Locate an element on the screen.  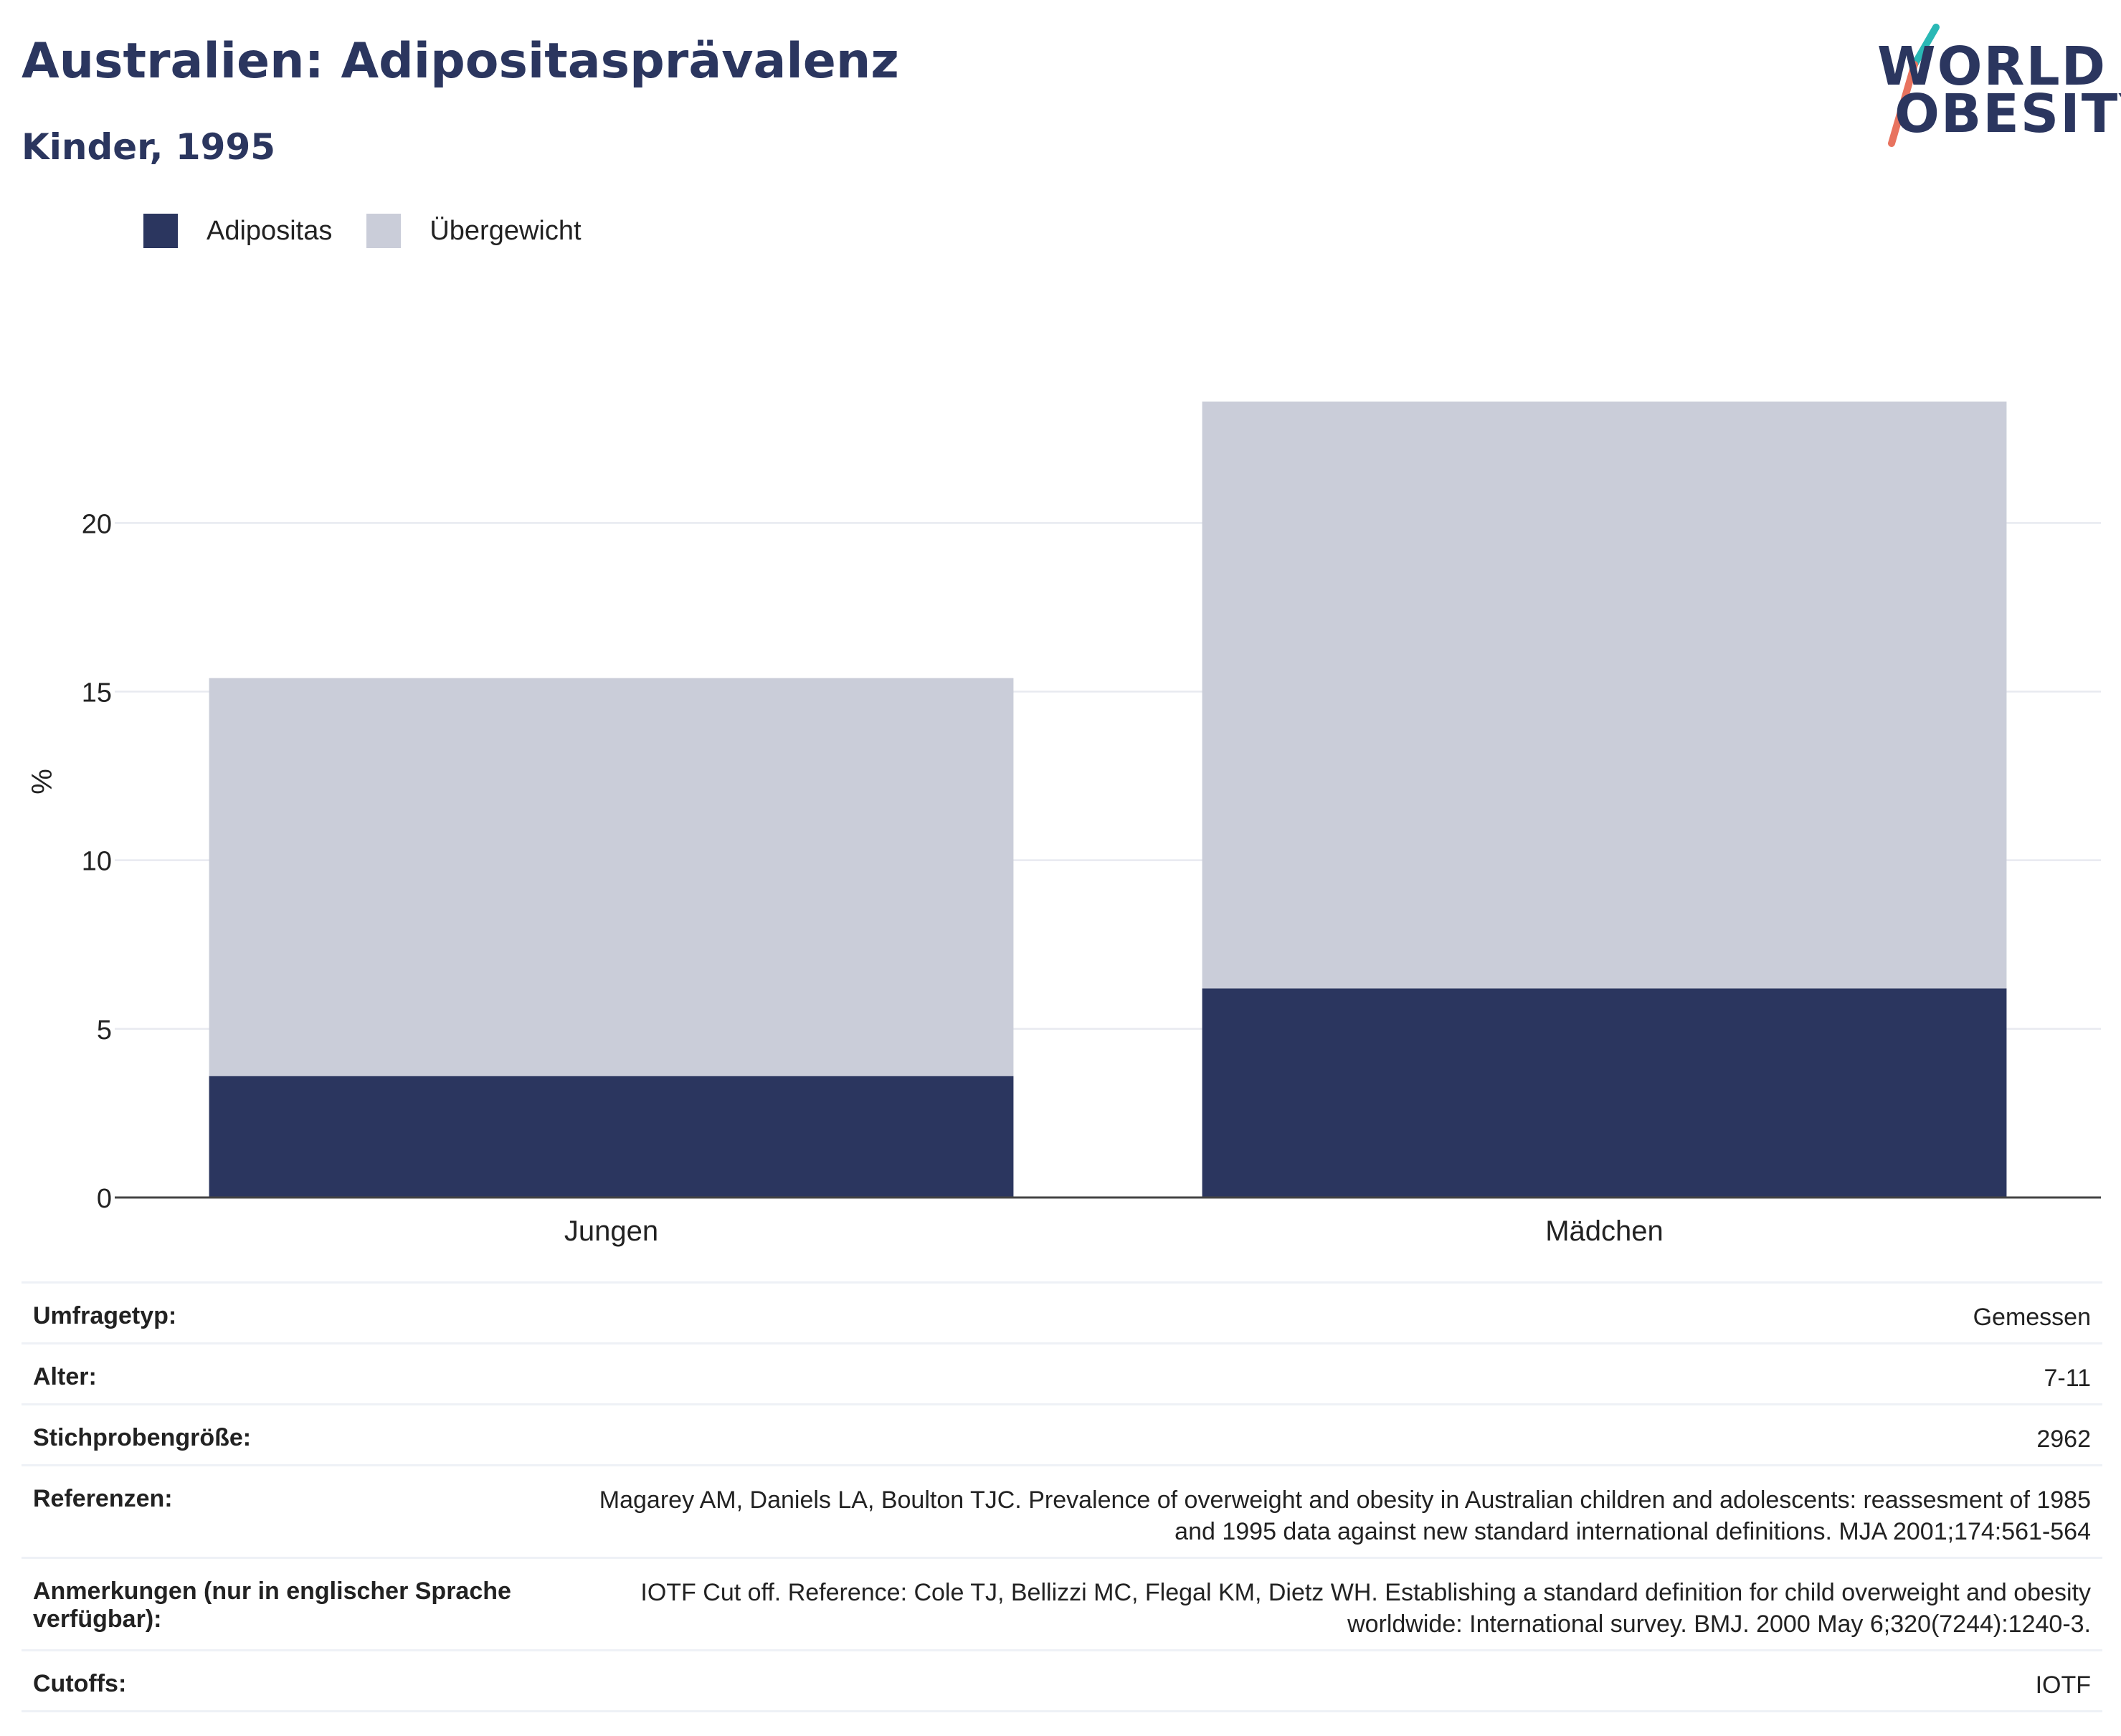
info-key: Referenzen: is located at coordinates (284, 1511).